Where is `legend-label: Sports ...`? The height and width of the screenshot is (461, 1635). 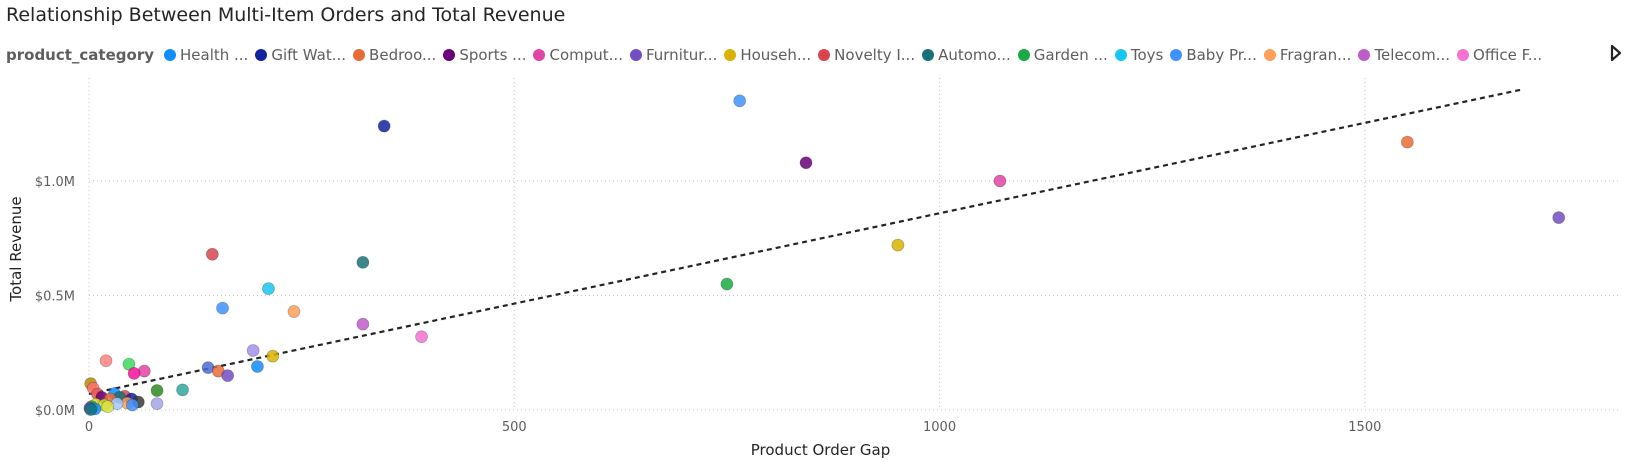
legend-label: Sports ... is located at coordinates (493, 55).